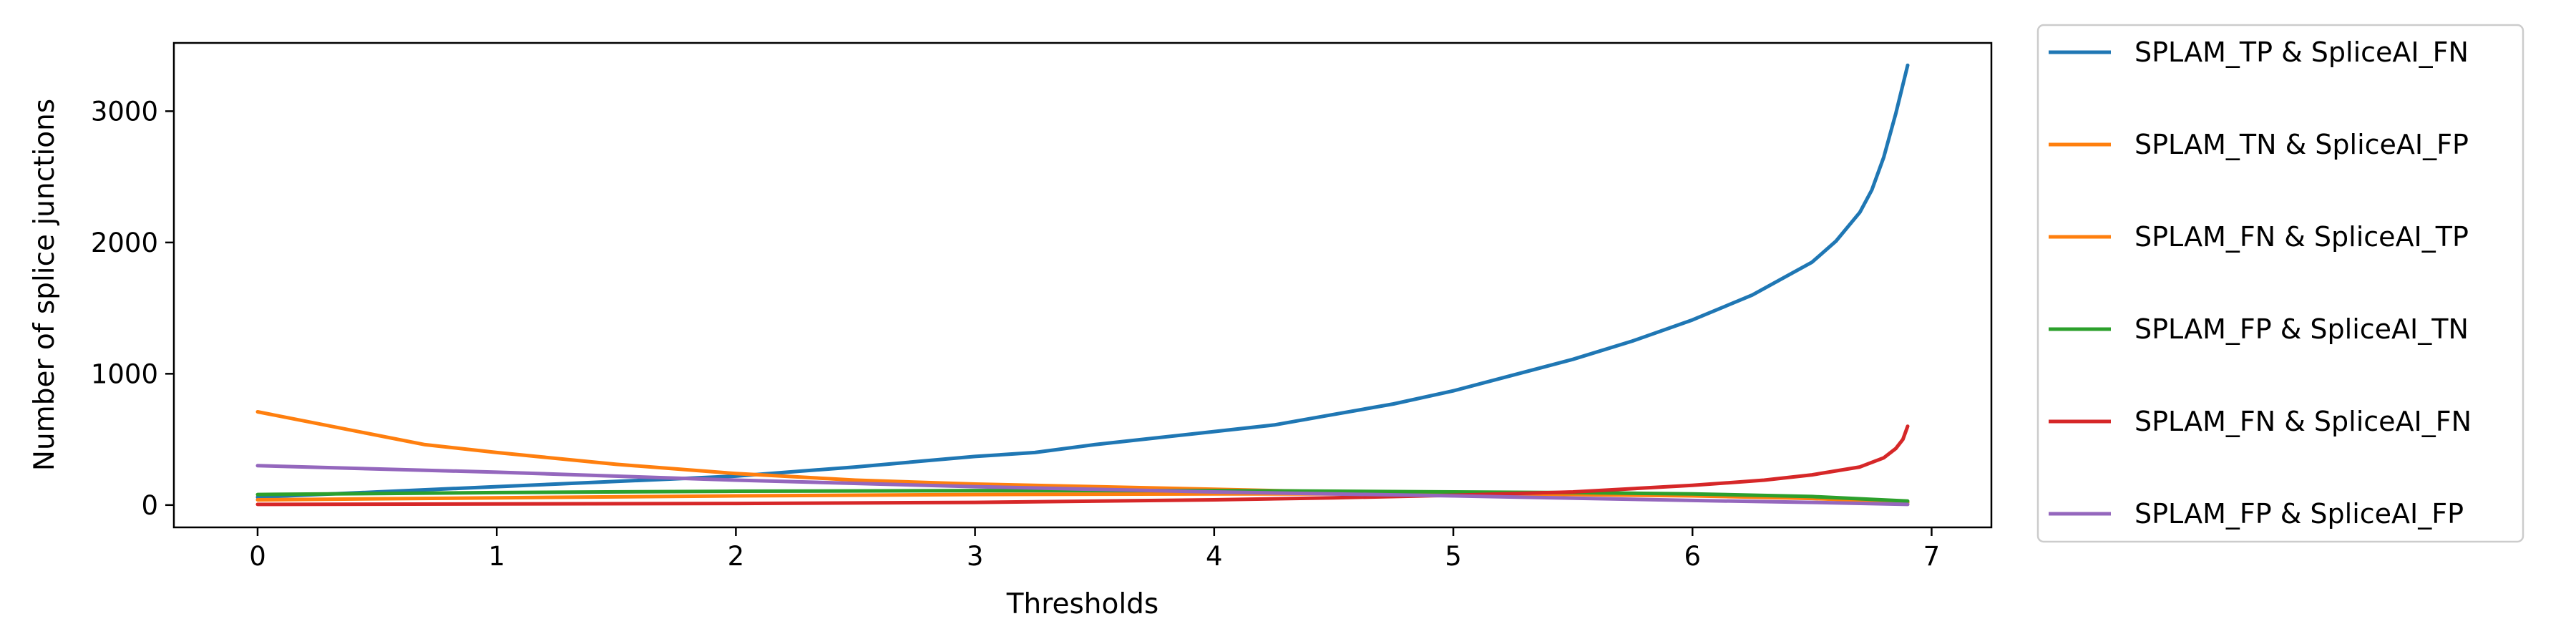 This screenshot has width=2576, height=644. What do you see at coordinates (45, 285) in the screenshot?
I see `y-axis-label: Number of splice junctions` at bounding box center [45, 285].